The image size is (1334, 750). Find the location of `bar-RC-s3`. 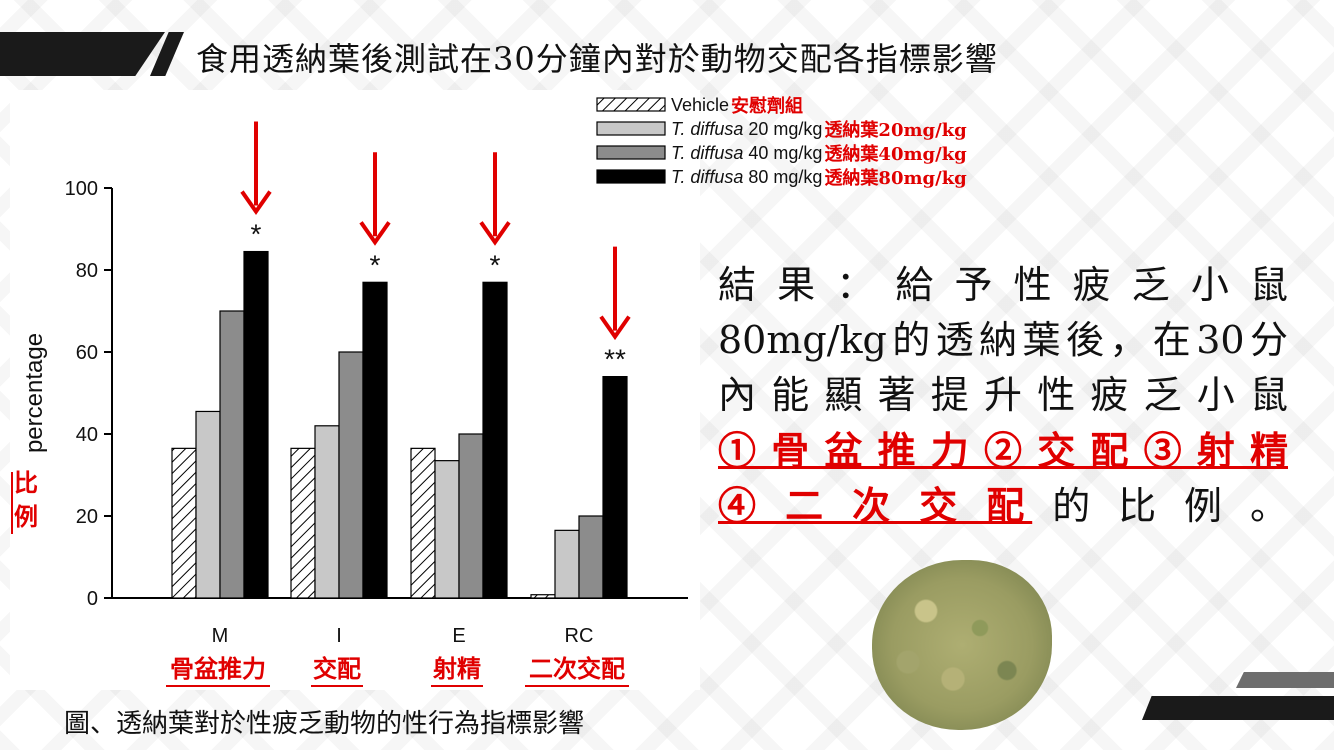

bar-RC-s3 is located at coordinates (615, 487).